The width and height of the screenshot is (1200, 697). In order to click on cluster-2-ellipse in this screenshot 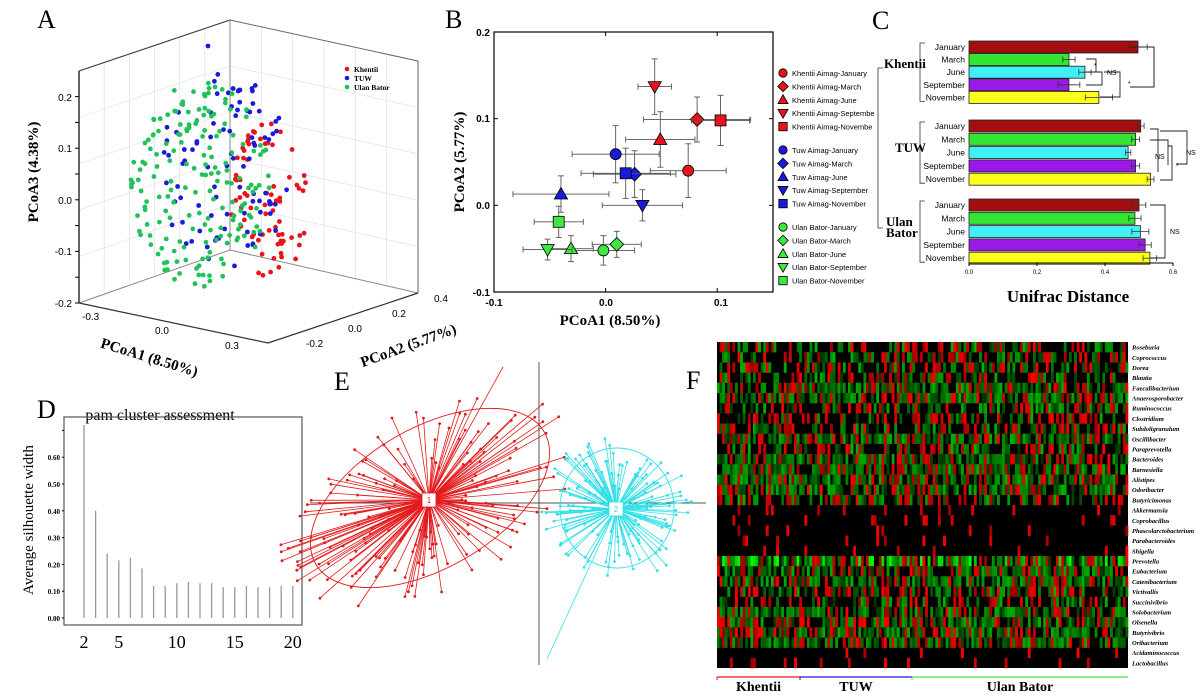, I will do `click(617, 508)`.